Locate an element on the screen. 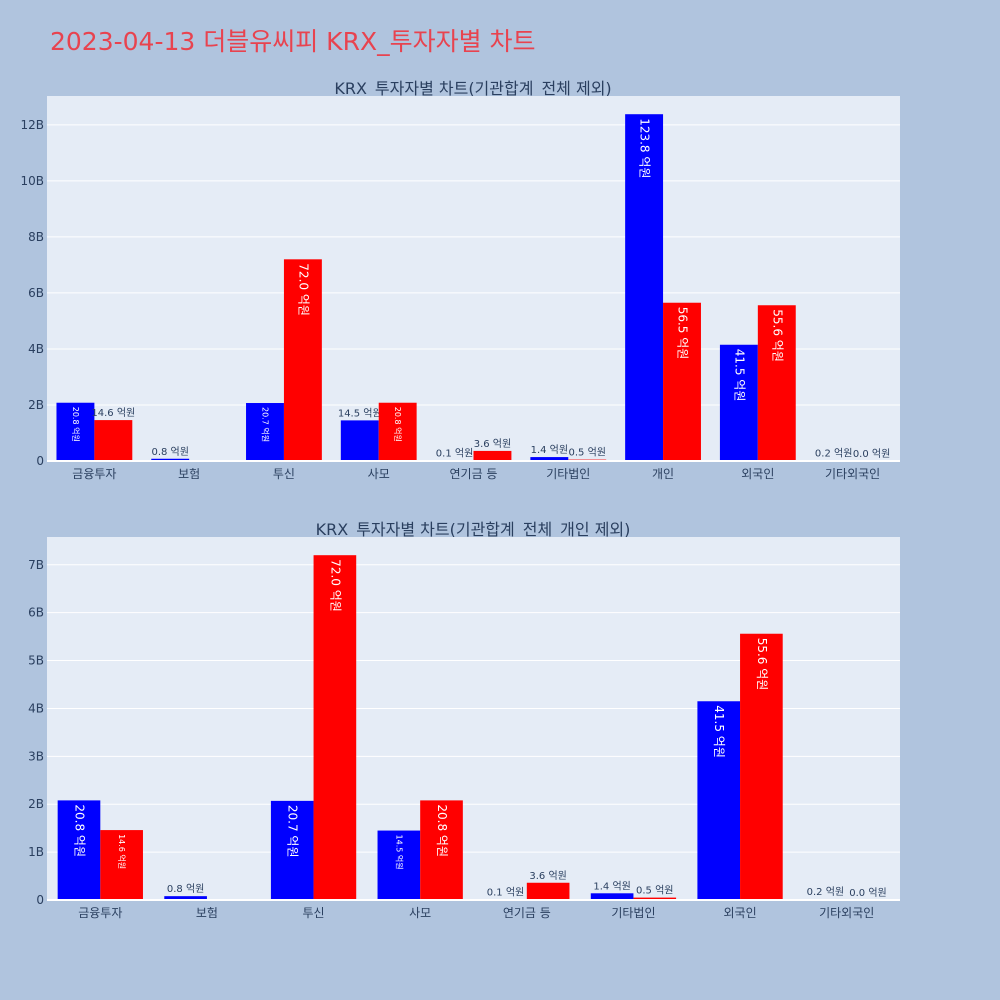 The image size is (1000, 1000). y-tick-label: 12B is located at coordinates (32, 125).